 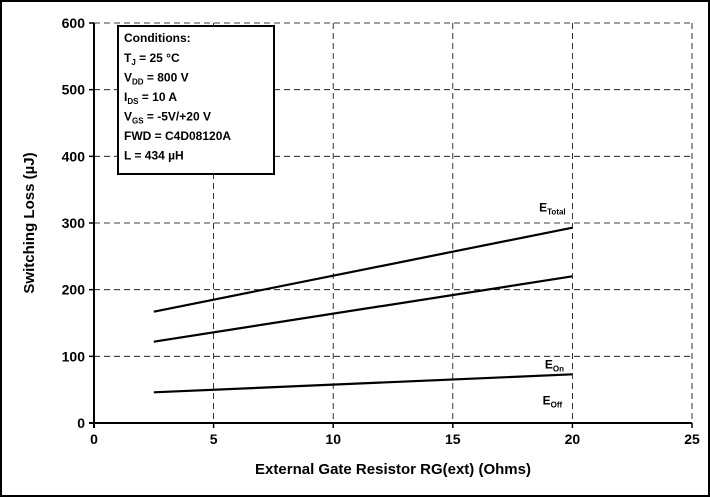 I want to click on conditions-title: Conditions:, so click(x=157, y=38).